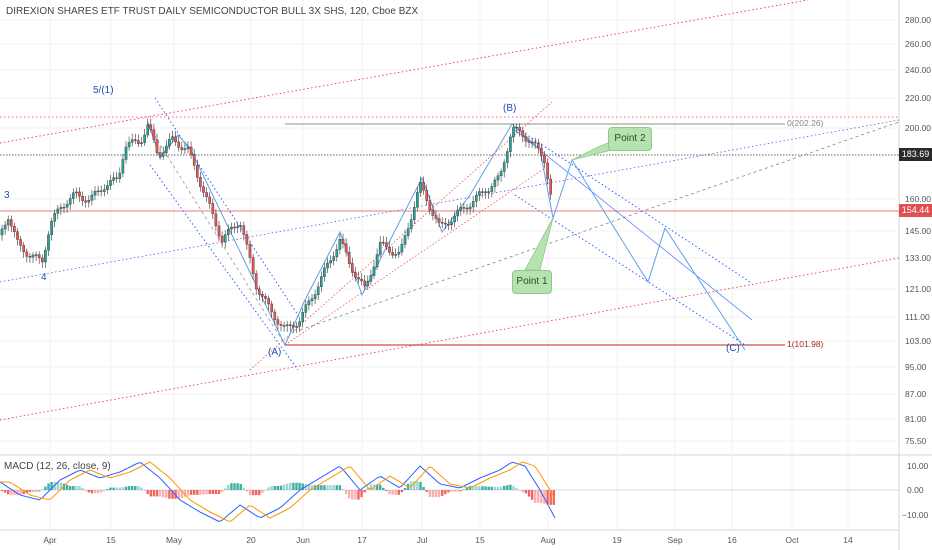 The width and height of the screenshot is (932, 550). I want to click on price-tick: 87.00, so click(916, 394).